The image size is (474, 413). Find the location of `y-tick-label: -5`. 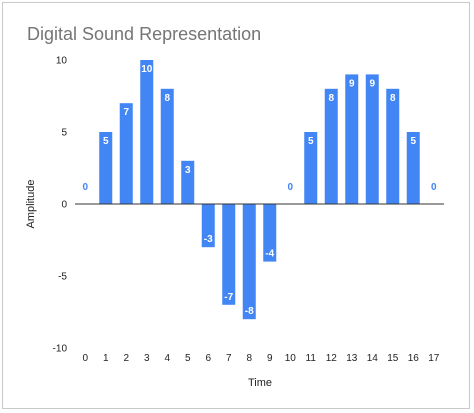

y-tick-label: -5 is located at coordinates (62, 277).